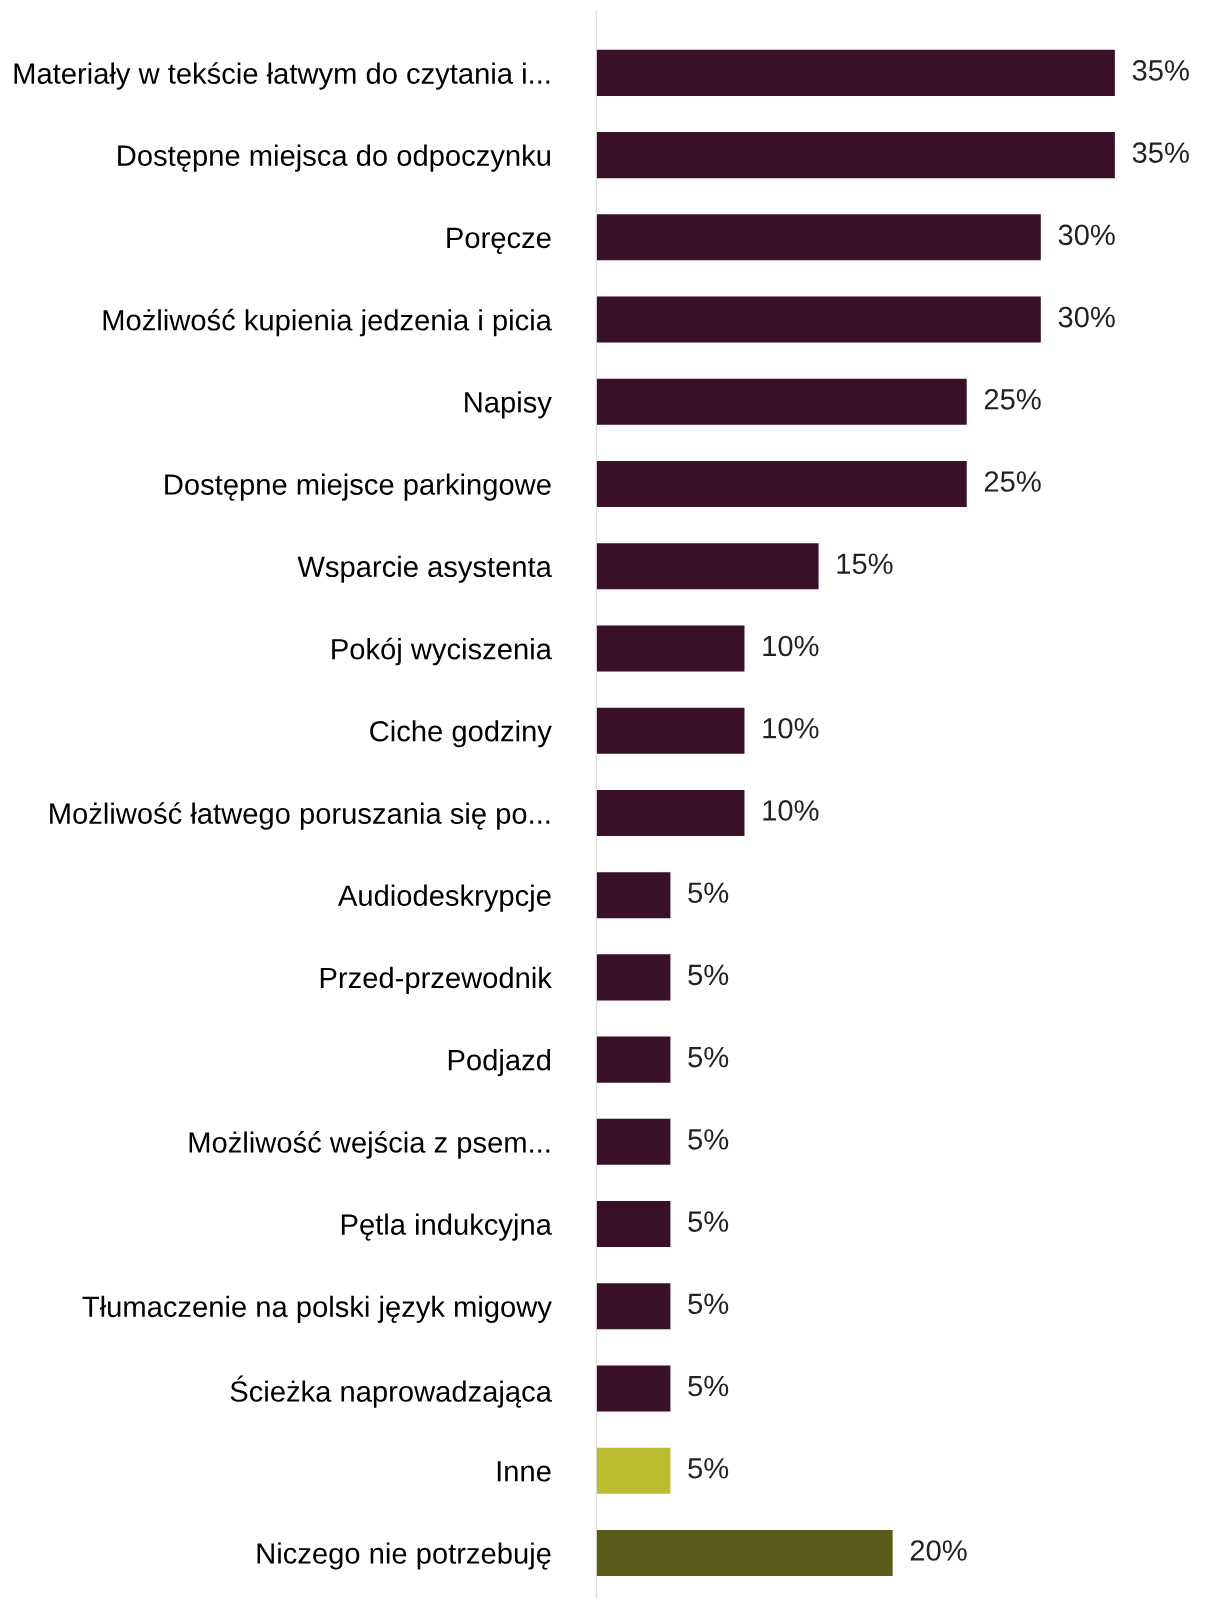 The height and width of the screenshot is (1603, 1217). Describe the element at coordinates (317, 1309) in the screenshot. I see `y-tick-label: Tłumaczenie na polski język migowy` at that location.